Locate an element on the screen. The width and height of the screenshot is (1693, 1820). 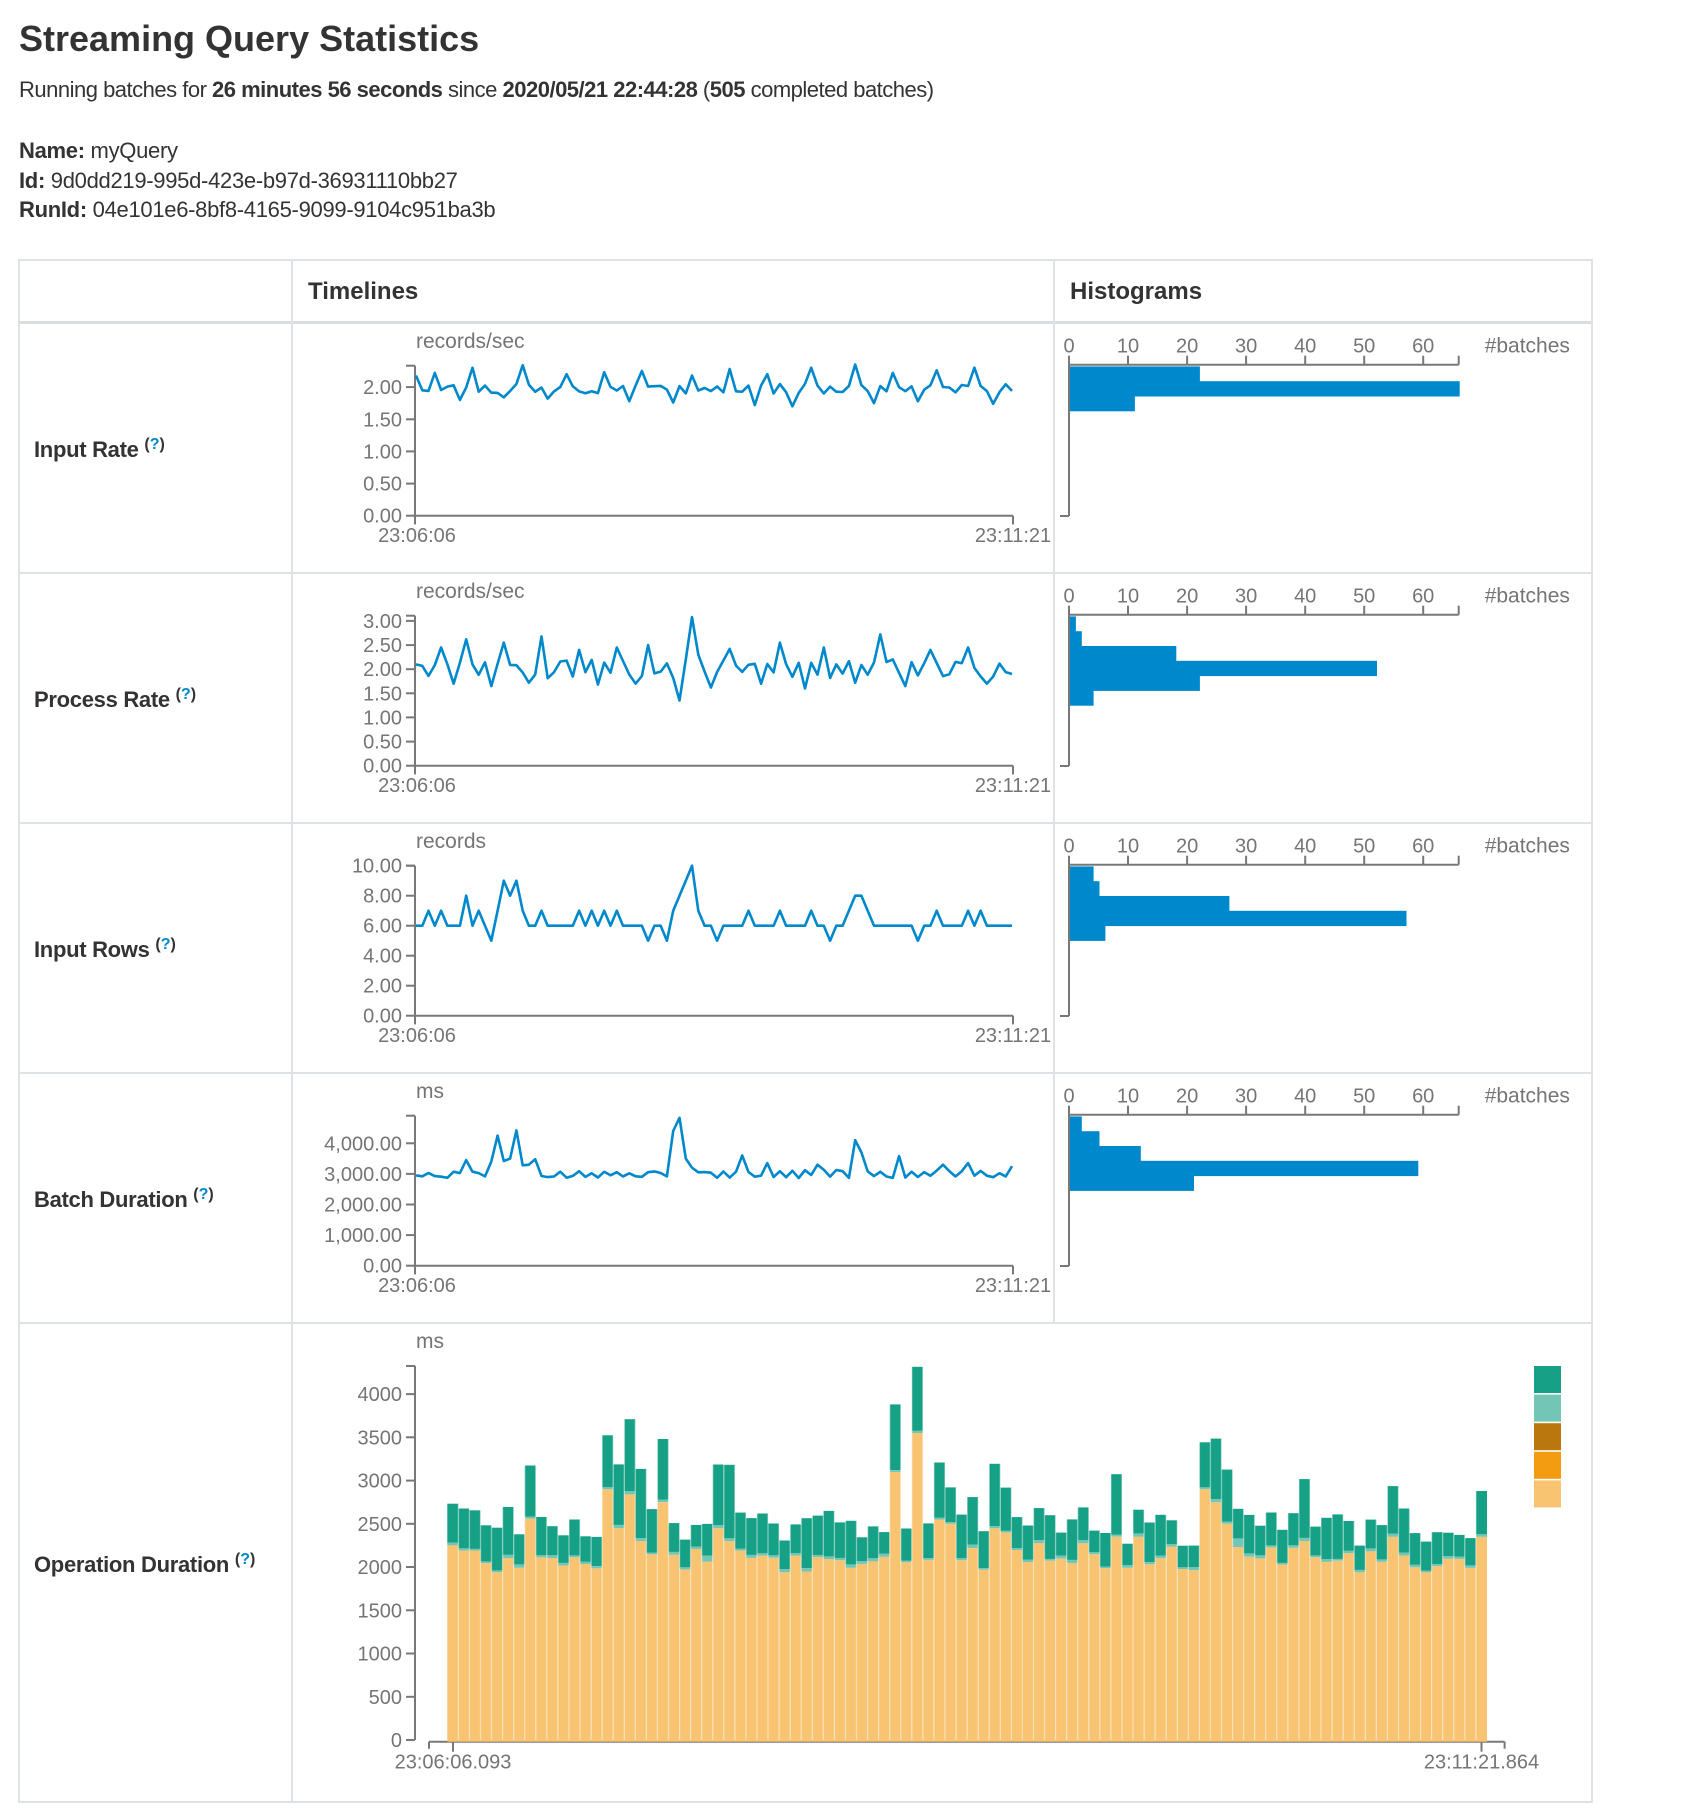
svg-text: 3000 is located at coordinates (380, 1482).